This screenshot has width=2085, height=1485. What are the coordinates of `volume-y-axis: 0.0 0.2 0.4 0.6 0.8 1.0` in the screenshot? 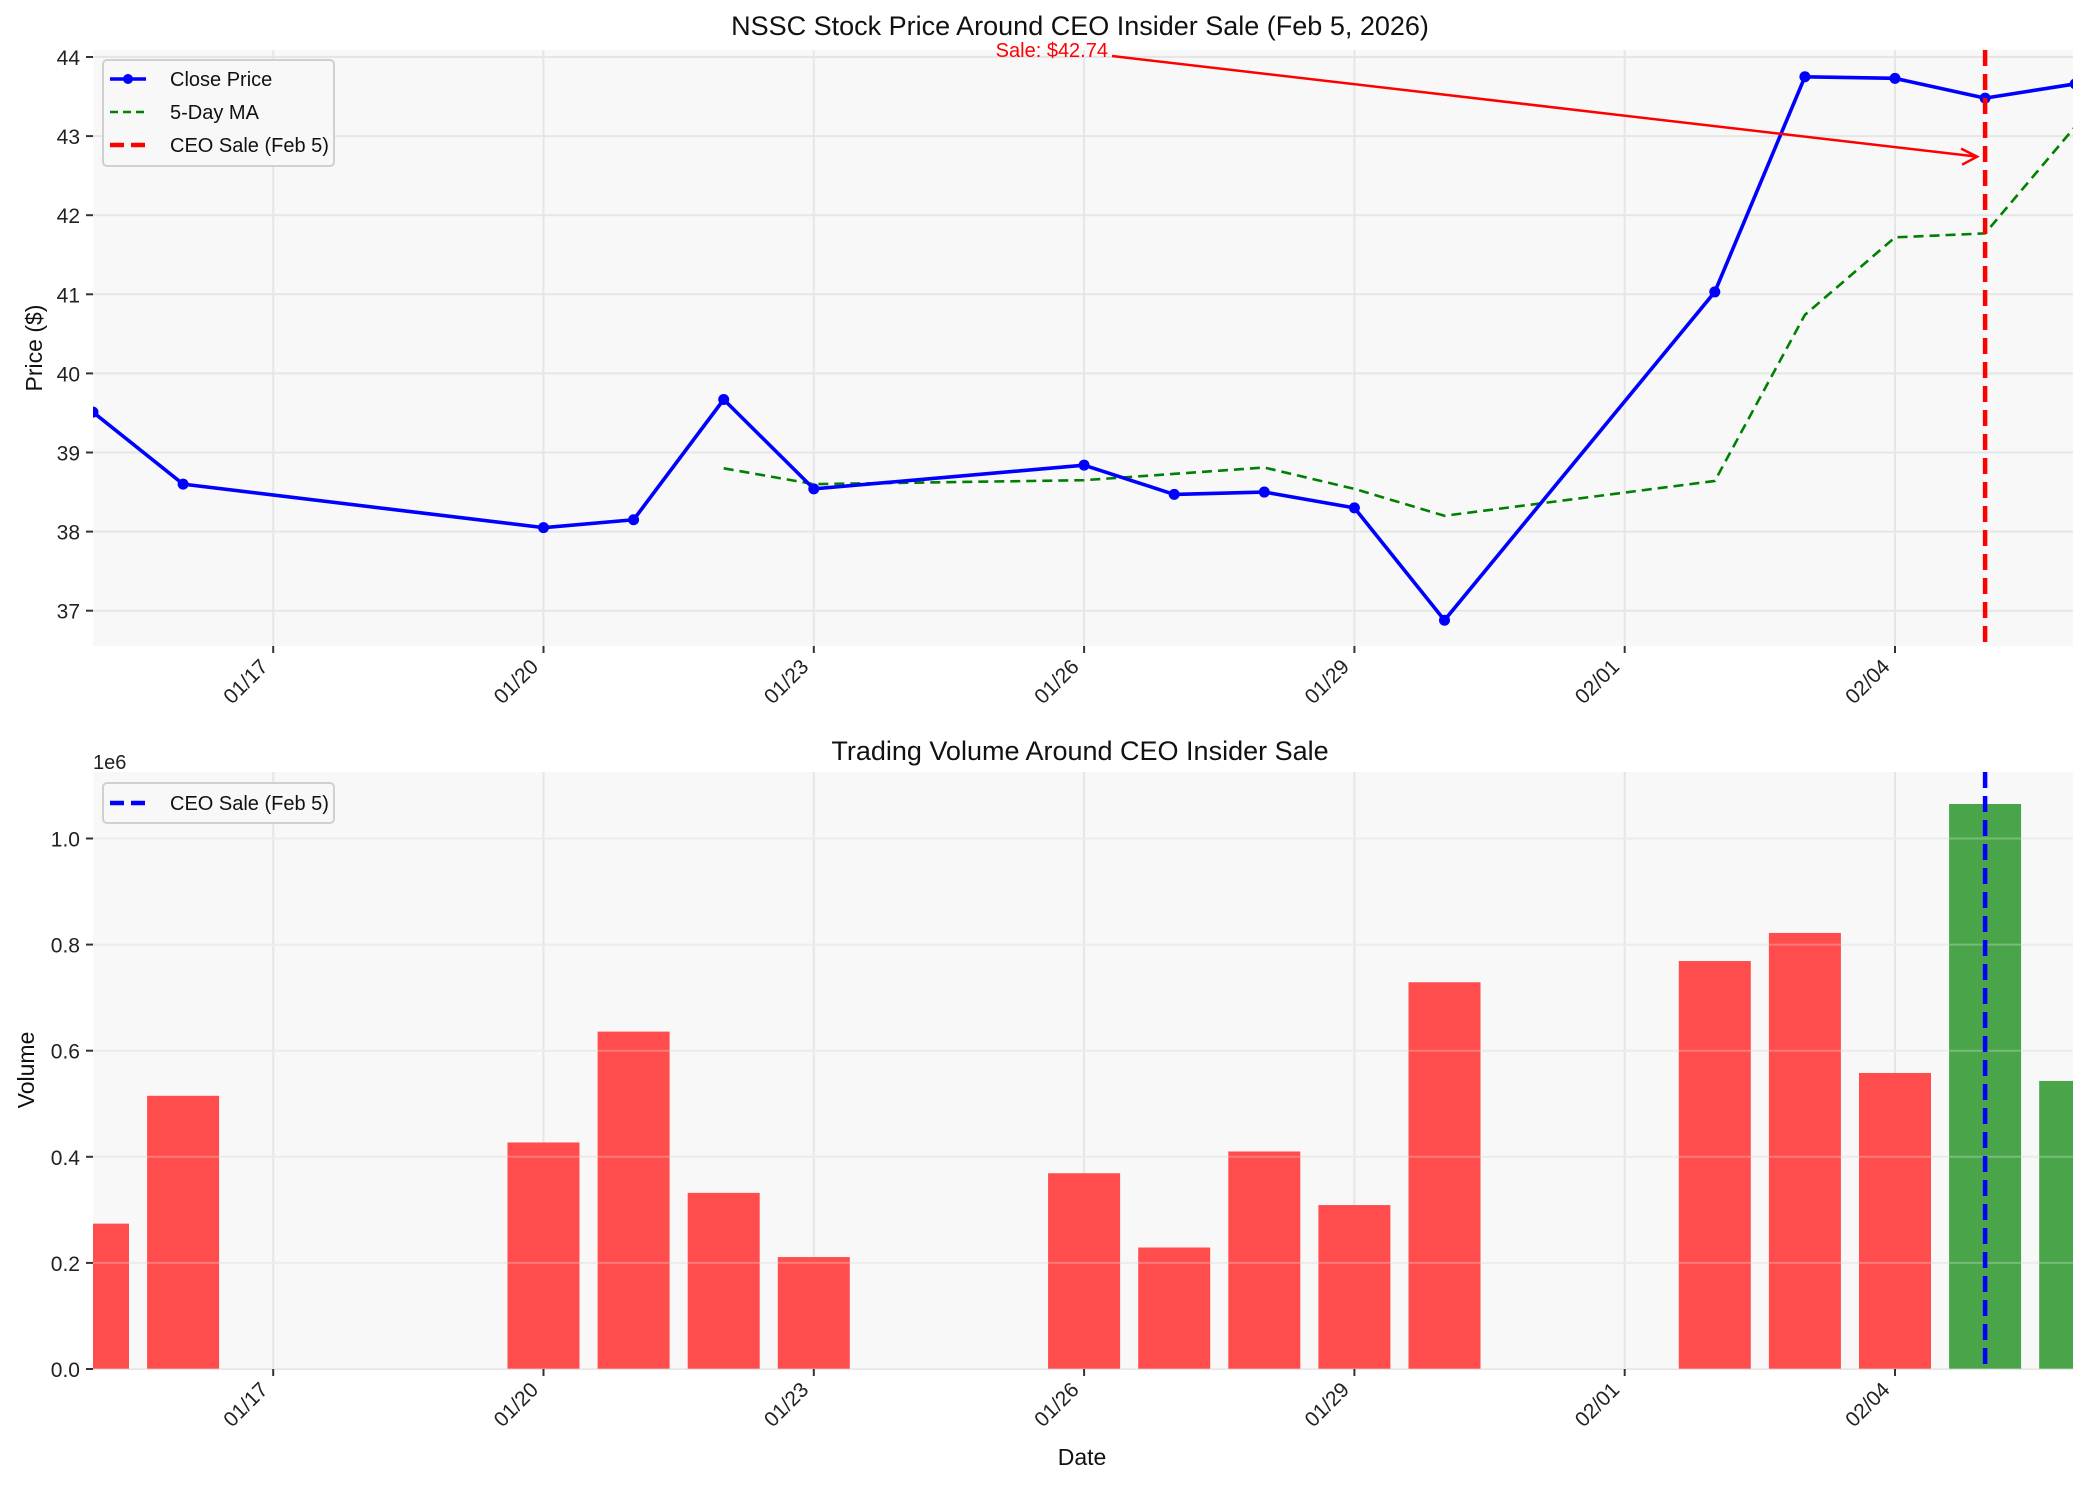 It's located at (72, 1105).